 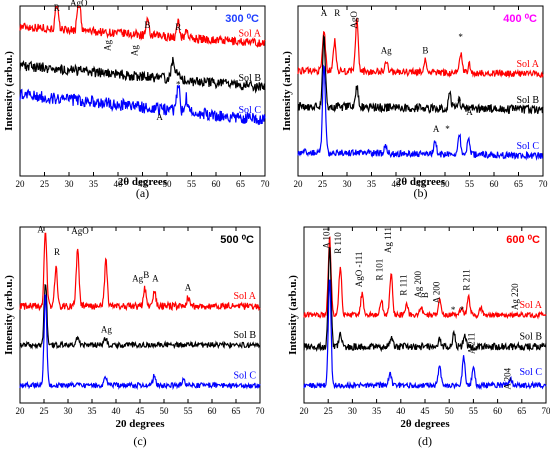 I want to click on panel-title: 300 ⁰C, so click(x=242, y=19).